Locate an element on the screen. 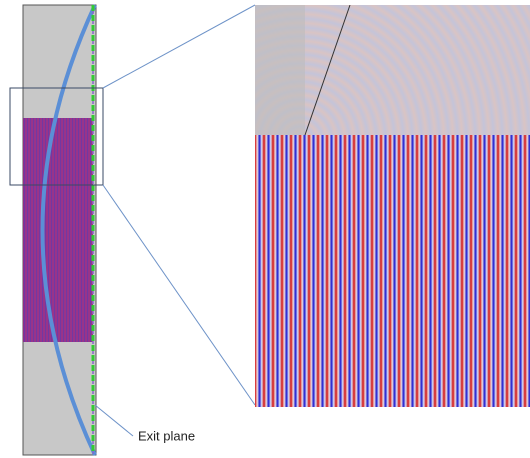 The width and height of the screenshot is (530, 458). lens-surface is located at coordinates (68, 230).